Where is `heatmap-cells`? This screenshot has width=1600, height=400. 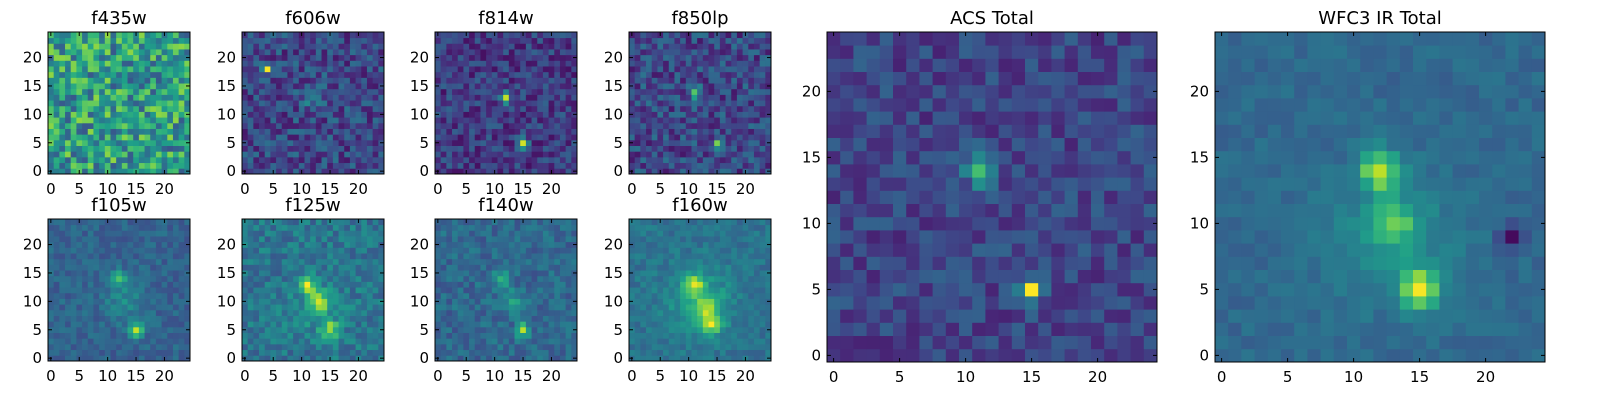
heatmap-cells is located at coordinates (313, 103).